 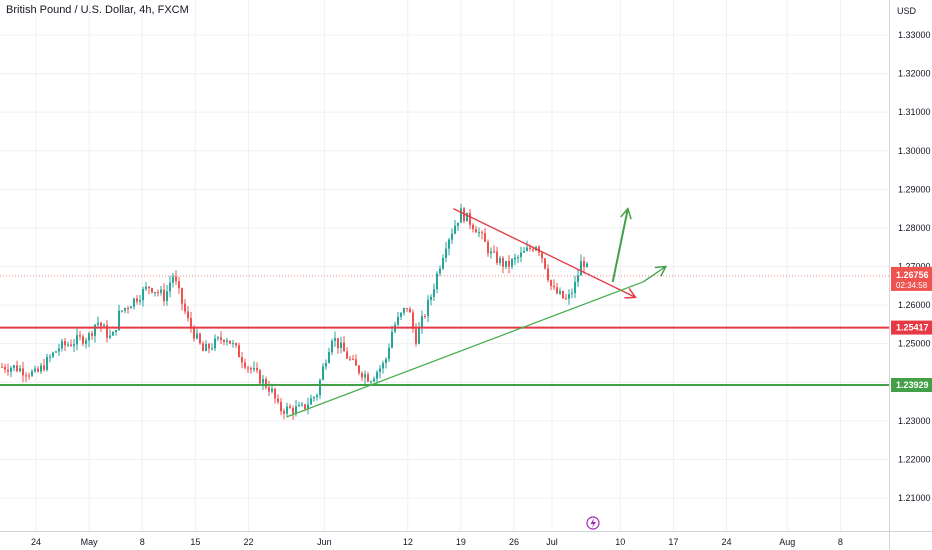 I want to click on y-tick-label: 1.29000, so click(x=914, y=189).